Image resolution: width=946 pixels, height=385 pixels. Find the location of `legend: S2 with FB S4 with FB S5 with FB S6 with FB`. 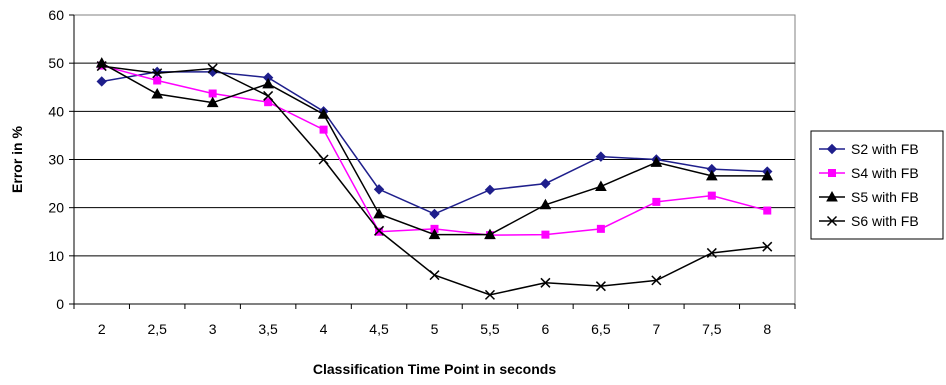

legend: S2 with FB S4 with FB S5 with FB S6 with FB is located at coordinates (877, 185).